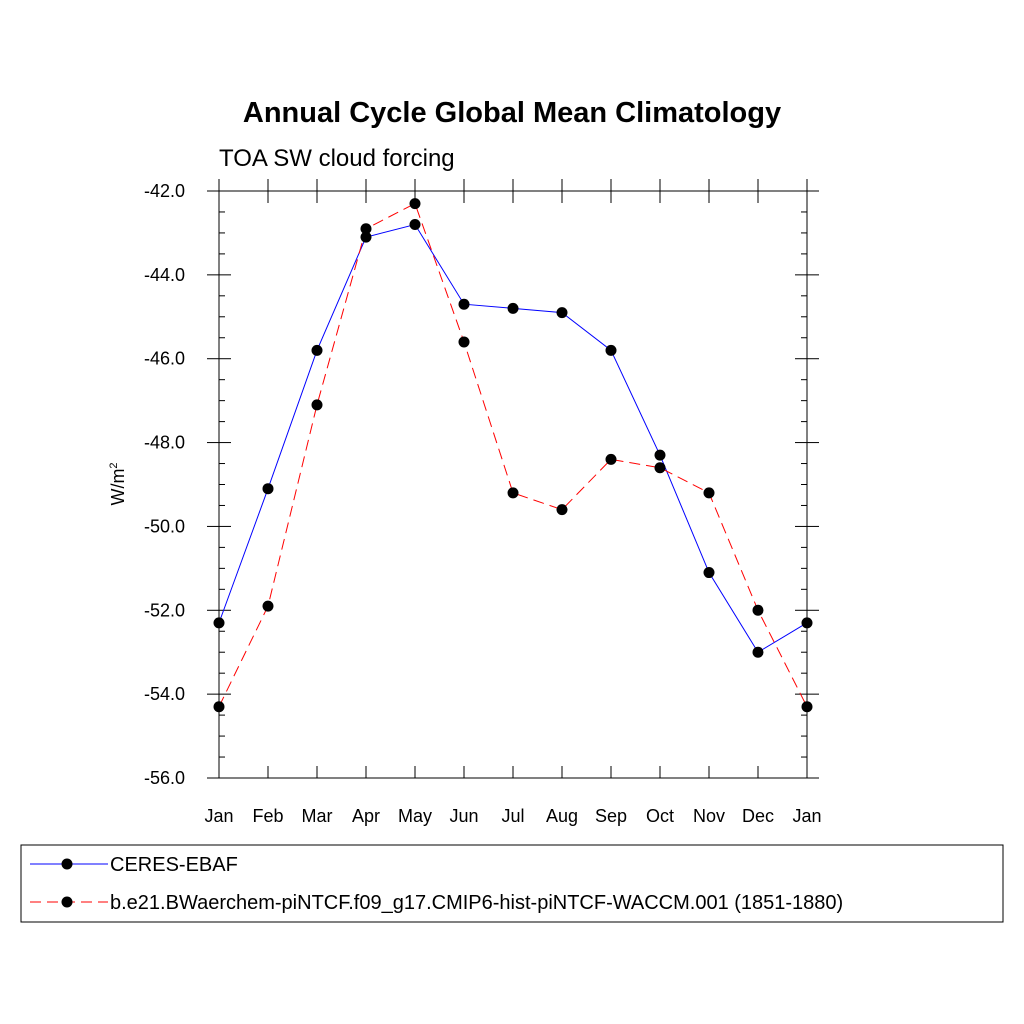 The height and width of the screenshot is (1024, 1024). Describe the element at coordinates (164, 359) in the screenshot. I see `y-tick-label: -46.0` at that location.